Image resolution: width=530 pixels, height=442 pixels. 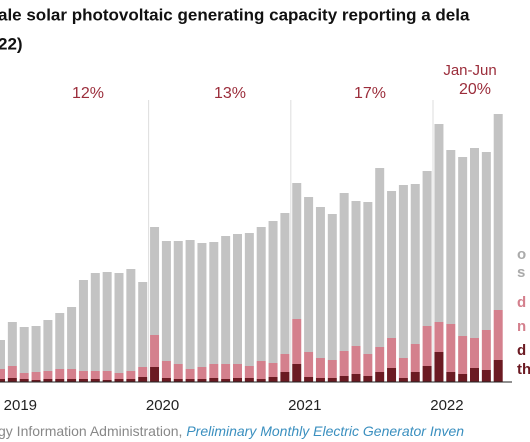 What do you see at coordinates (475, 89) in the screenshot?
I see `annotation: 20%` at bounding box center [475, 89].